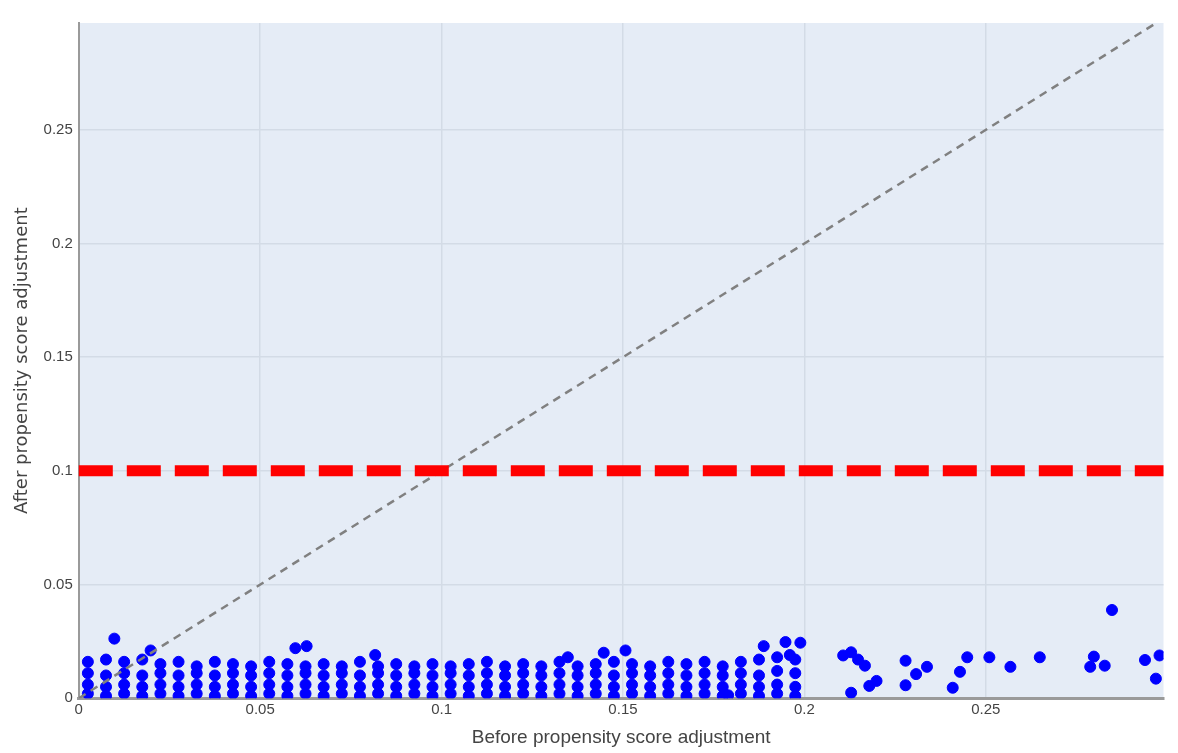 The height and width of the screenshot is (753, 1178). Describe the element at coordinates (621, 736) in the screenshot. I see `x-axis-title: Before propensity score adjustment` at that location.